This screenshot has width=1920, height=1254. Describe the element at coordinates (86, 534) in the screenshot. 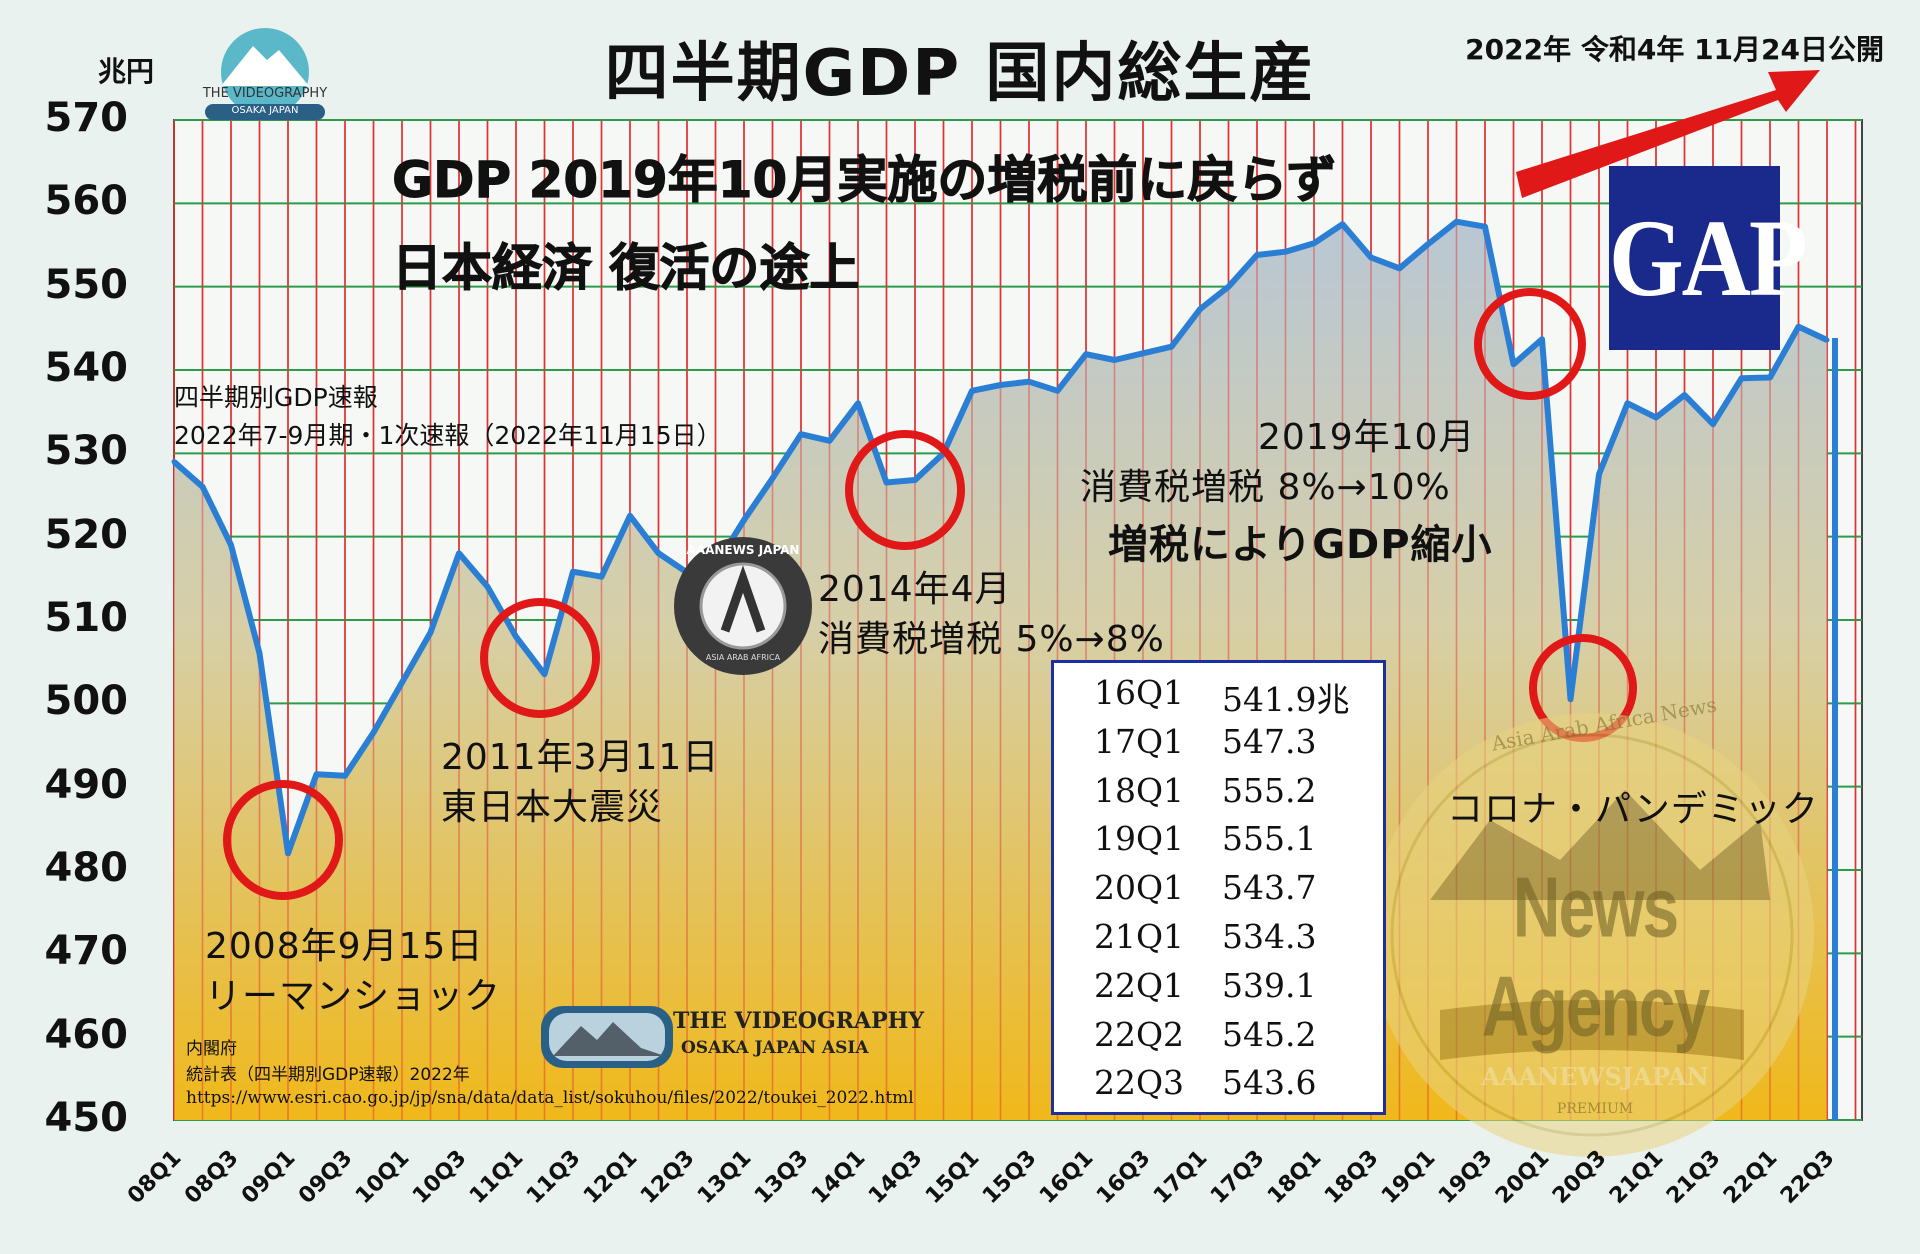

I see `y-tick-label: 520` at that location.